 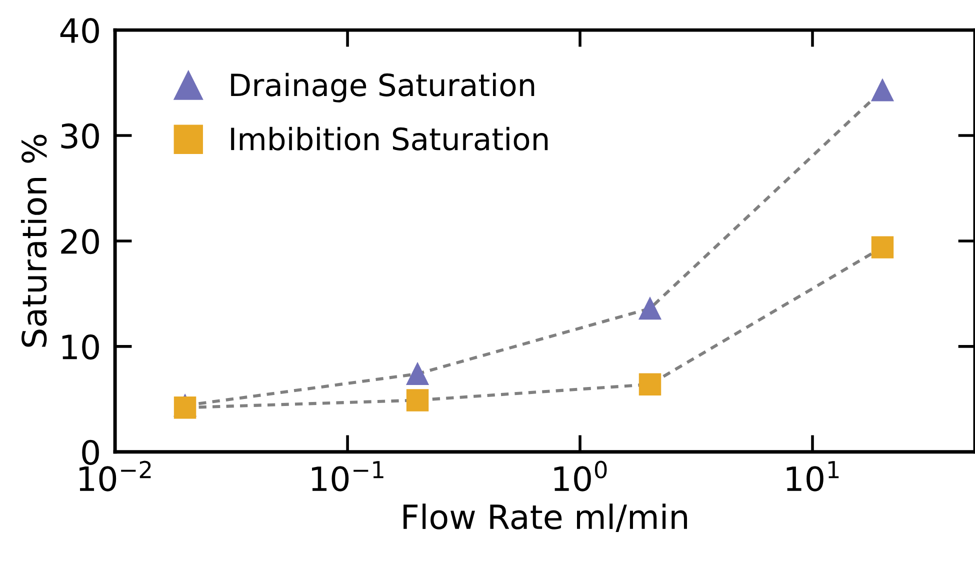 What do you see at coordinates (580, 476) in the screenshot?
I see `x-tick-label: 10$^{0}$` at bounding box center [580, 476].